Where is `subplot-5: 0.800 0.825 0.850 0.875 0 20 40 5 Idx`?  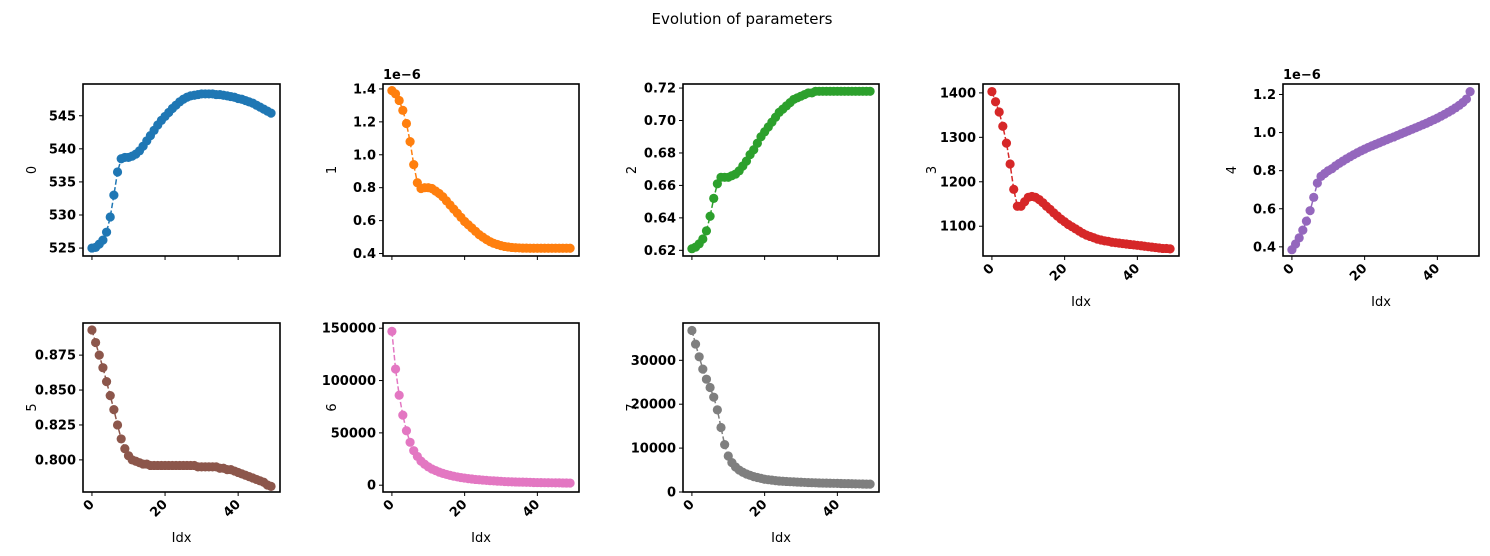
subplot-5: 0.800 0.825 0.850 0.875 0 20 40 5 Idx is located at coordinates (153, 434).